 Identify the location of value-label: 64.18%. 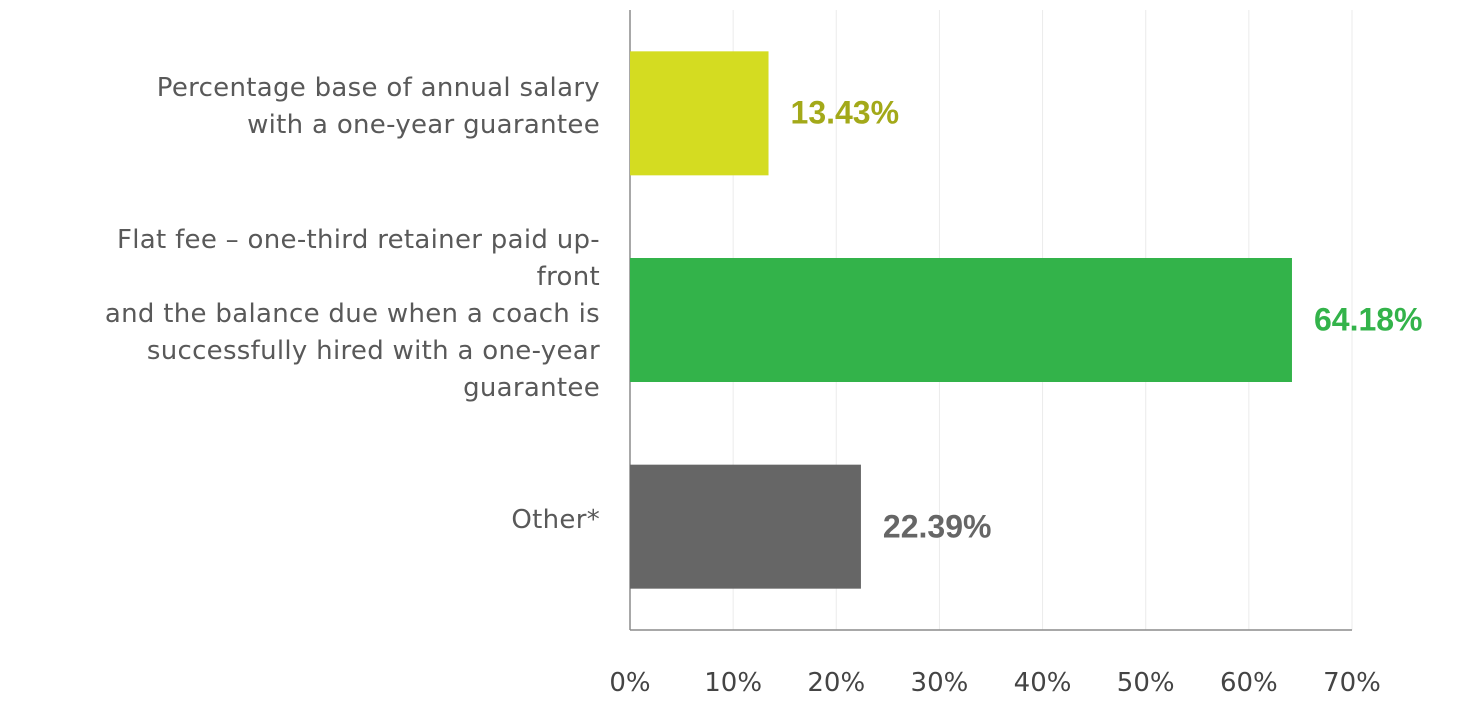
(1368, 319).